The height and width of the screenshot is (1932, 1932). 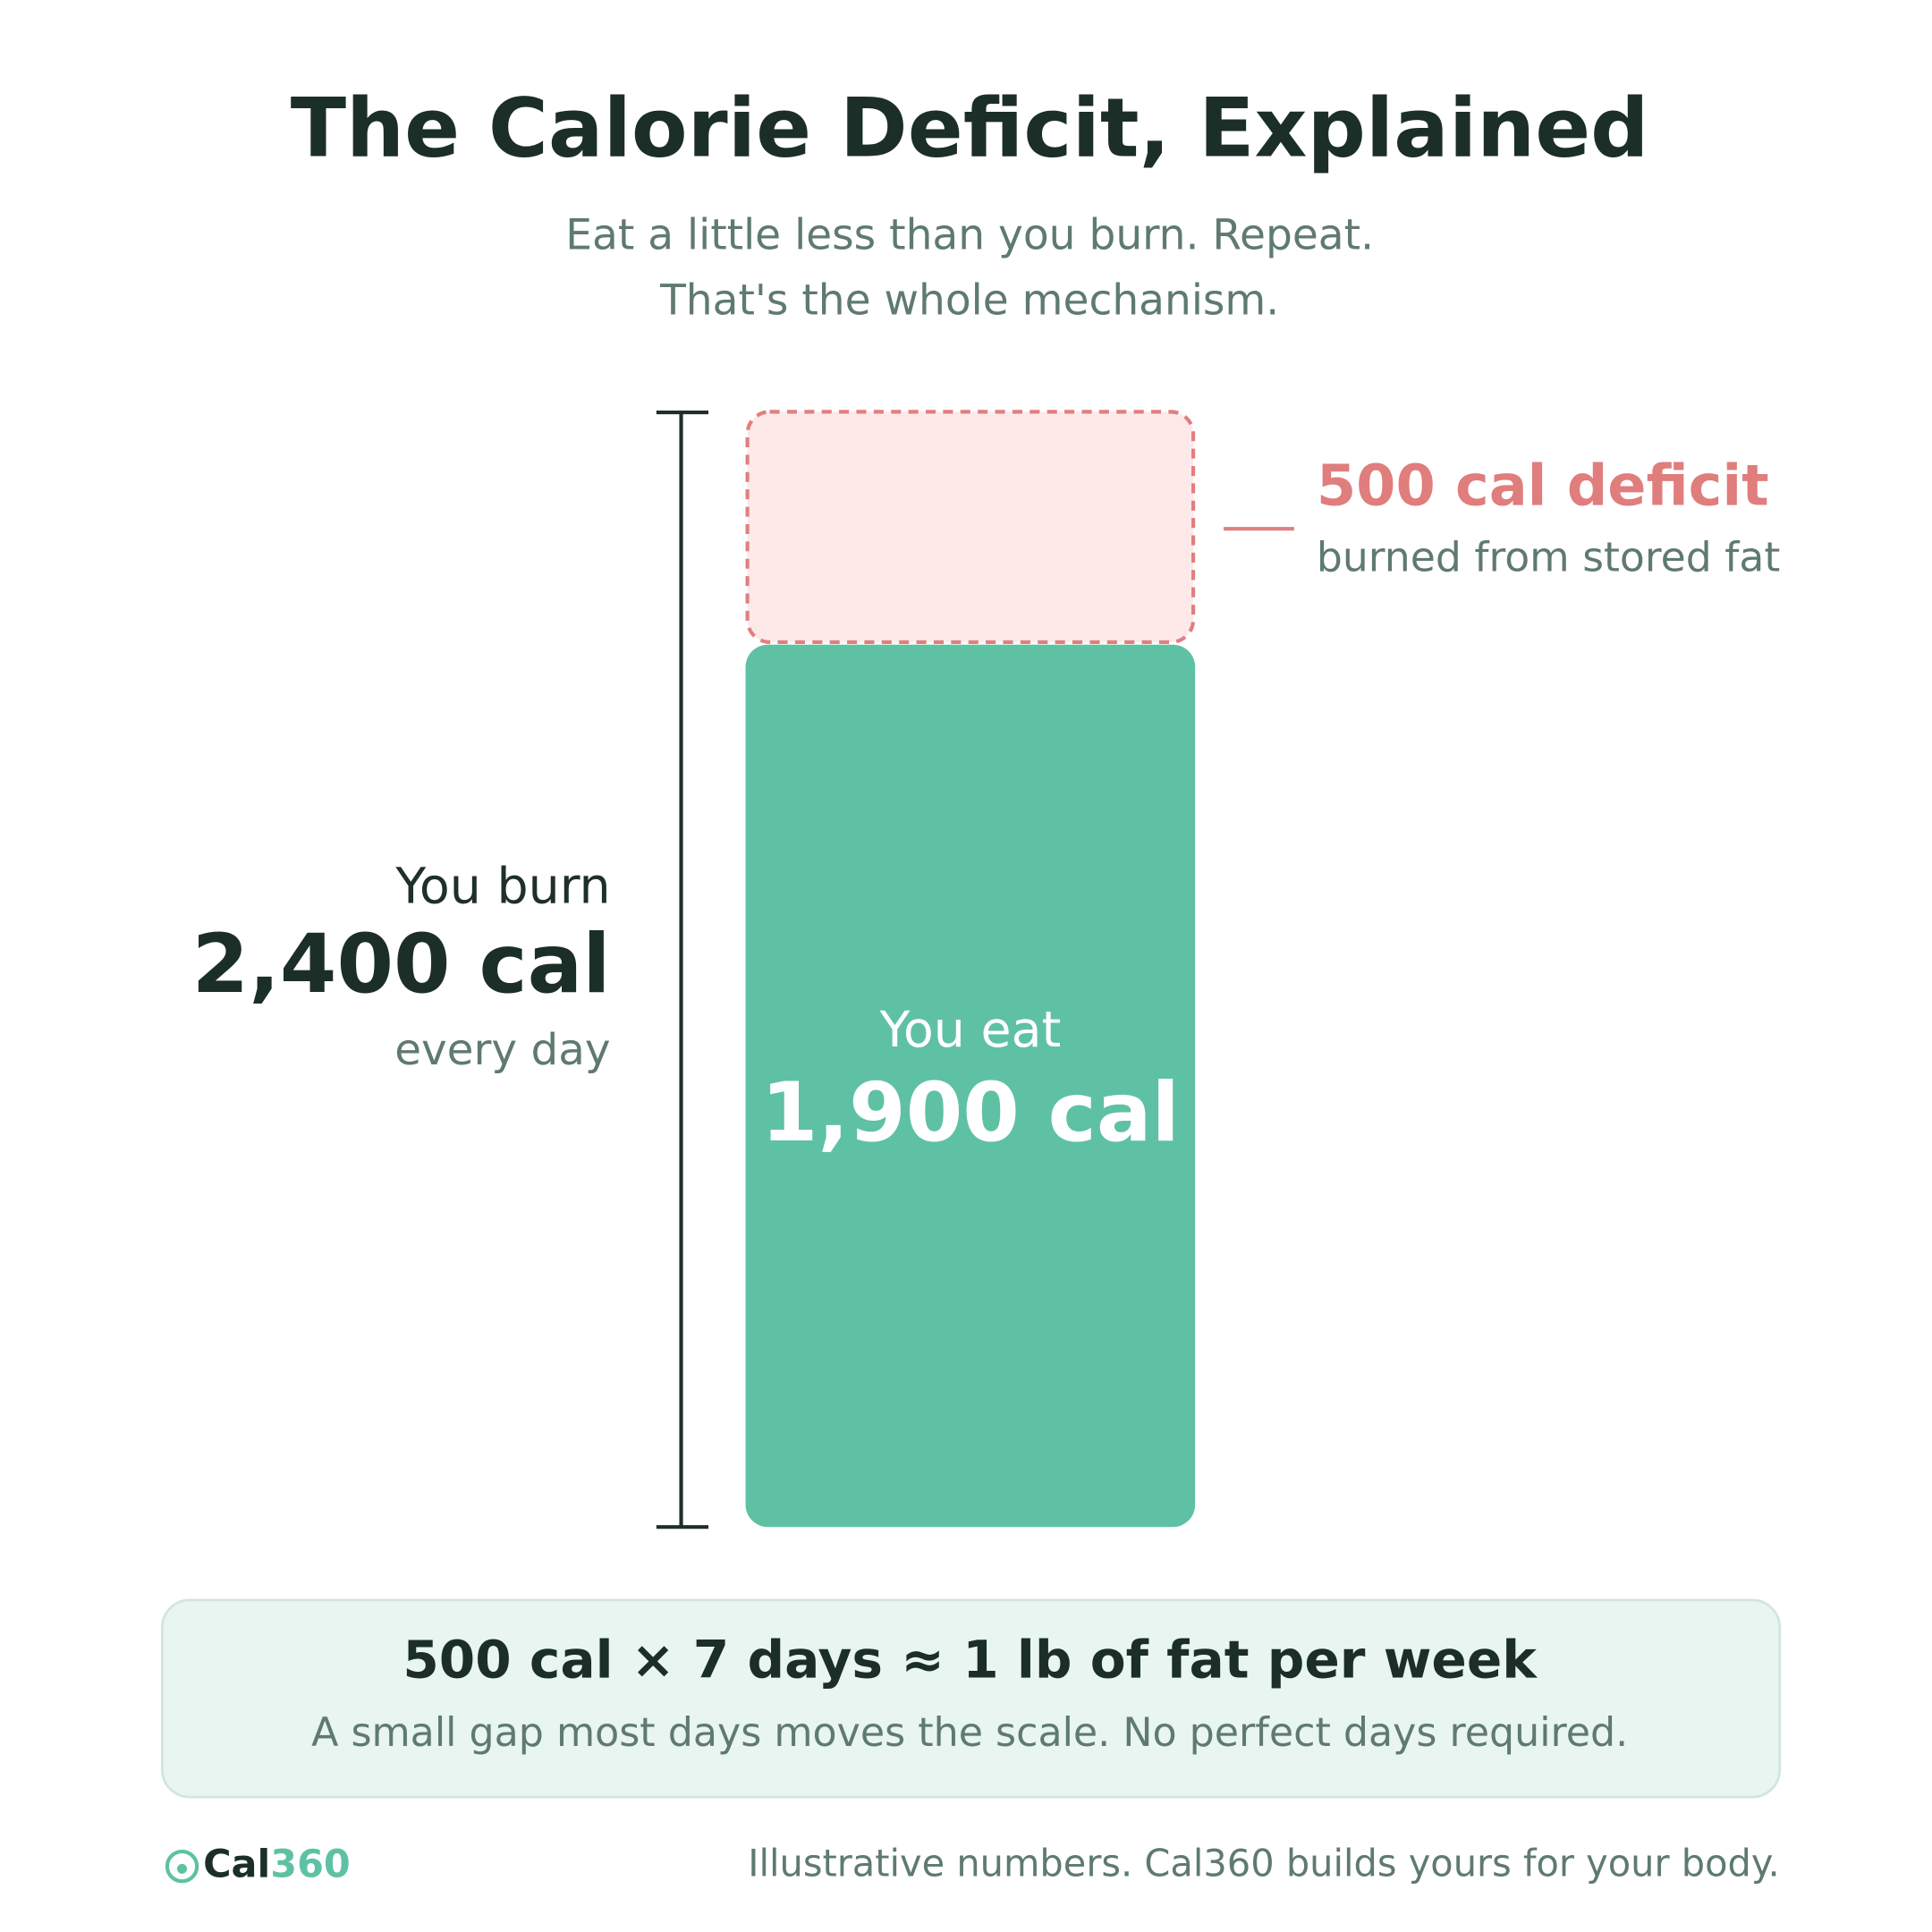 I want to click on eat-intro: You eat, so click(x=969, y=1030).